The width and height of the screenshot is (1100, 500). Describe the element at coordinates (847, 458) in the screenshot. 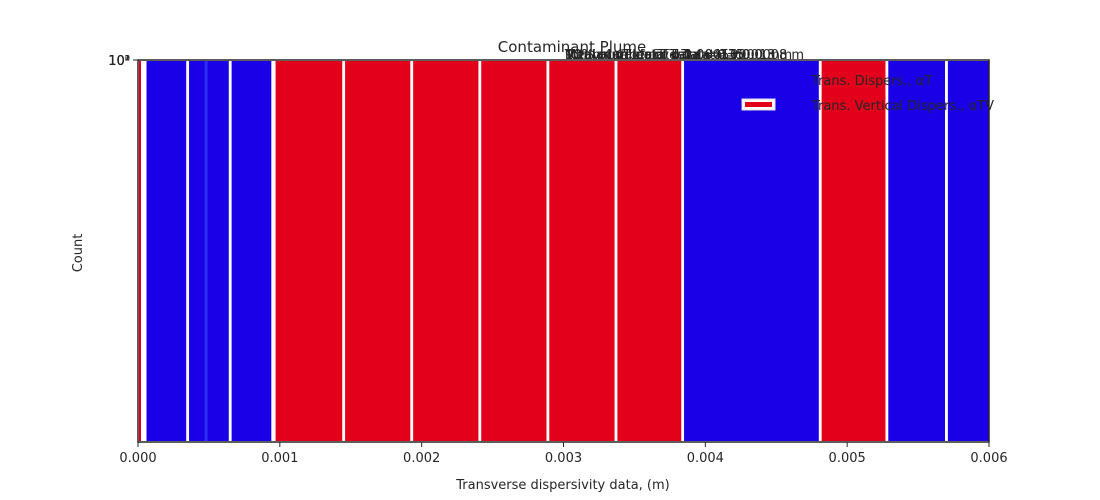

I see `x-tick-label: 0.005` at that location.